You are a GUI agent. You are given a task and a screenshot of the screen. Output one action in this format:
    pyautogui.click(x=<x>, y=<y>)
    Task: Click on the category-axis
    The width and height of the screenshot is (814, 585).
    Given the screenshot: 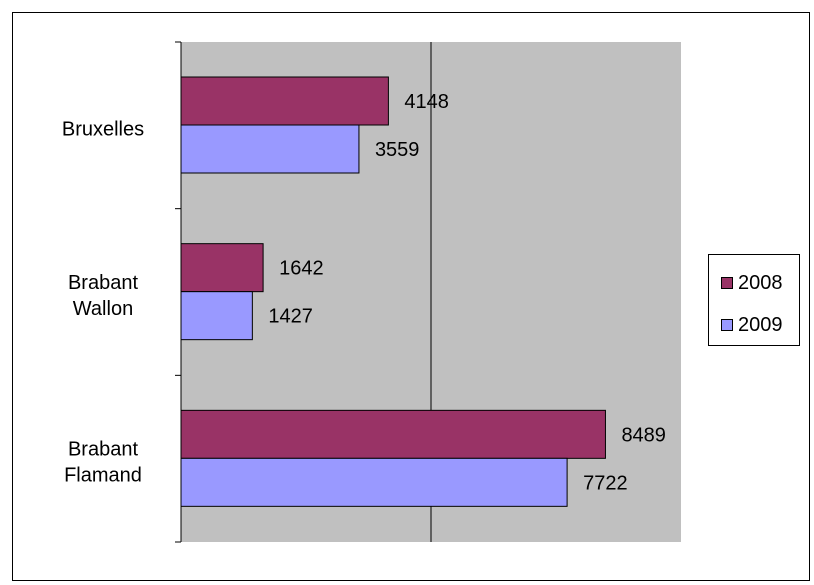 What is the action you would take?
    pyautogui.click(x=178, y=292)
    